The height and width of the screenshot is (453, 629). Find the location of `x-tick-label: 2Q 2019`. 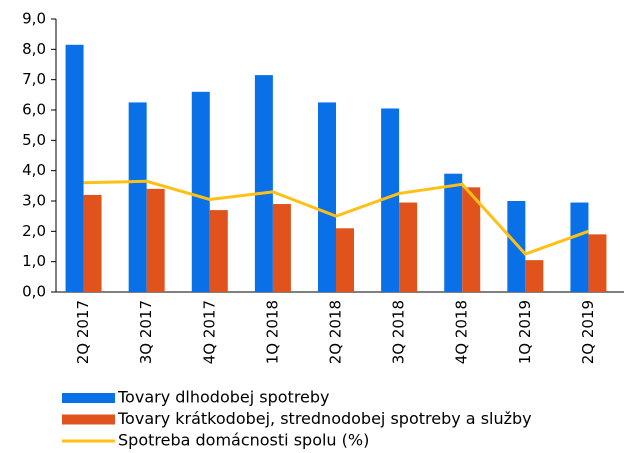

x-tick-label: 2Q 2019 is located at coordinates (588, 332).